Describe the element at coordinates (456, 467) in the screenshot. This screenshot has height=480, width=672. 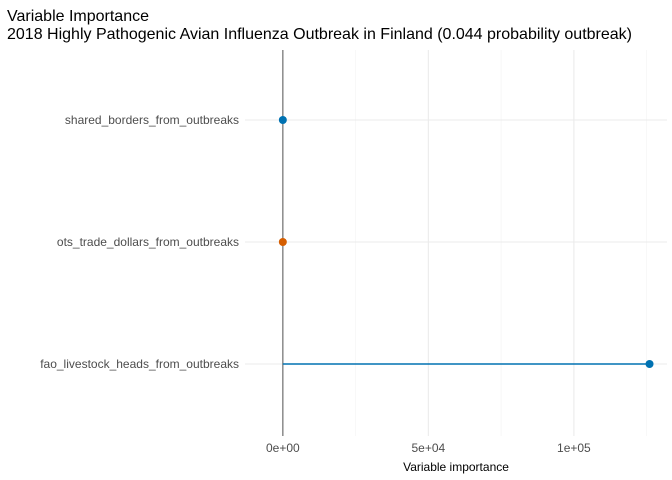
I see `x-axis-label: Variable importance` at that location.